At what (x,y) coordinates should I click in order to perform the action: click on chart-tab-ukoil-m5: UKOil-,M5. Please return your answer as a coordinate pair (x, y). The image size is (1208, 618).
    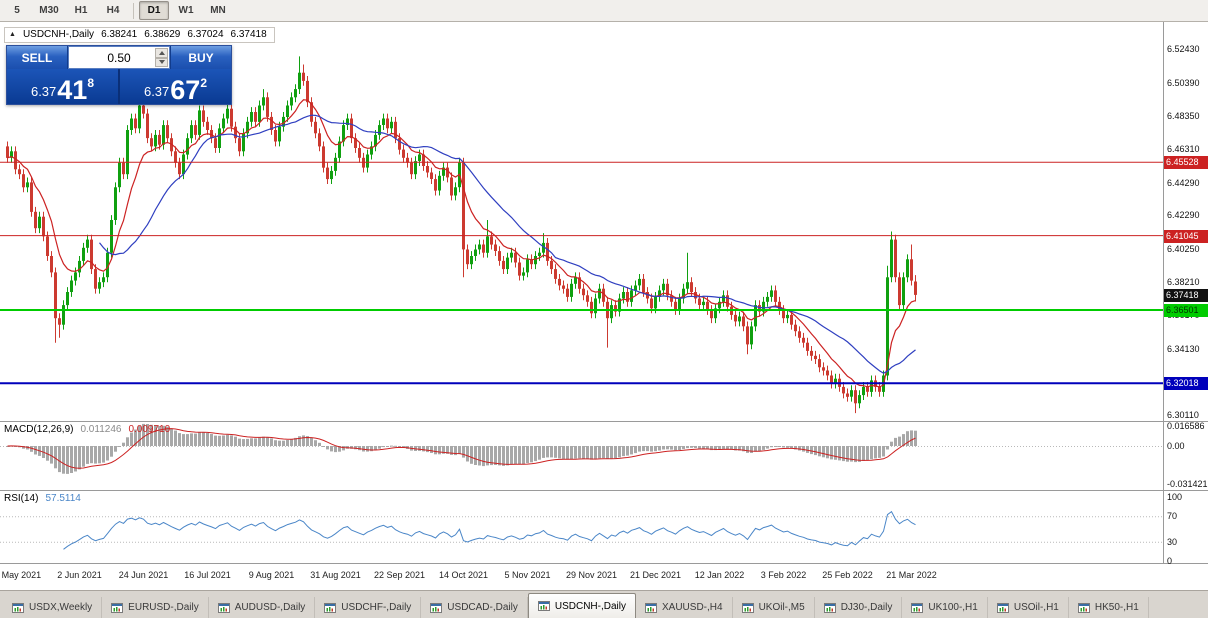
    Looking at the image, I should click on (774, 607).